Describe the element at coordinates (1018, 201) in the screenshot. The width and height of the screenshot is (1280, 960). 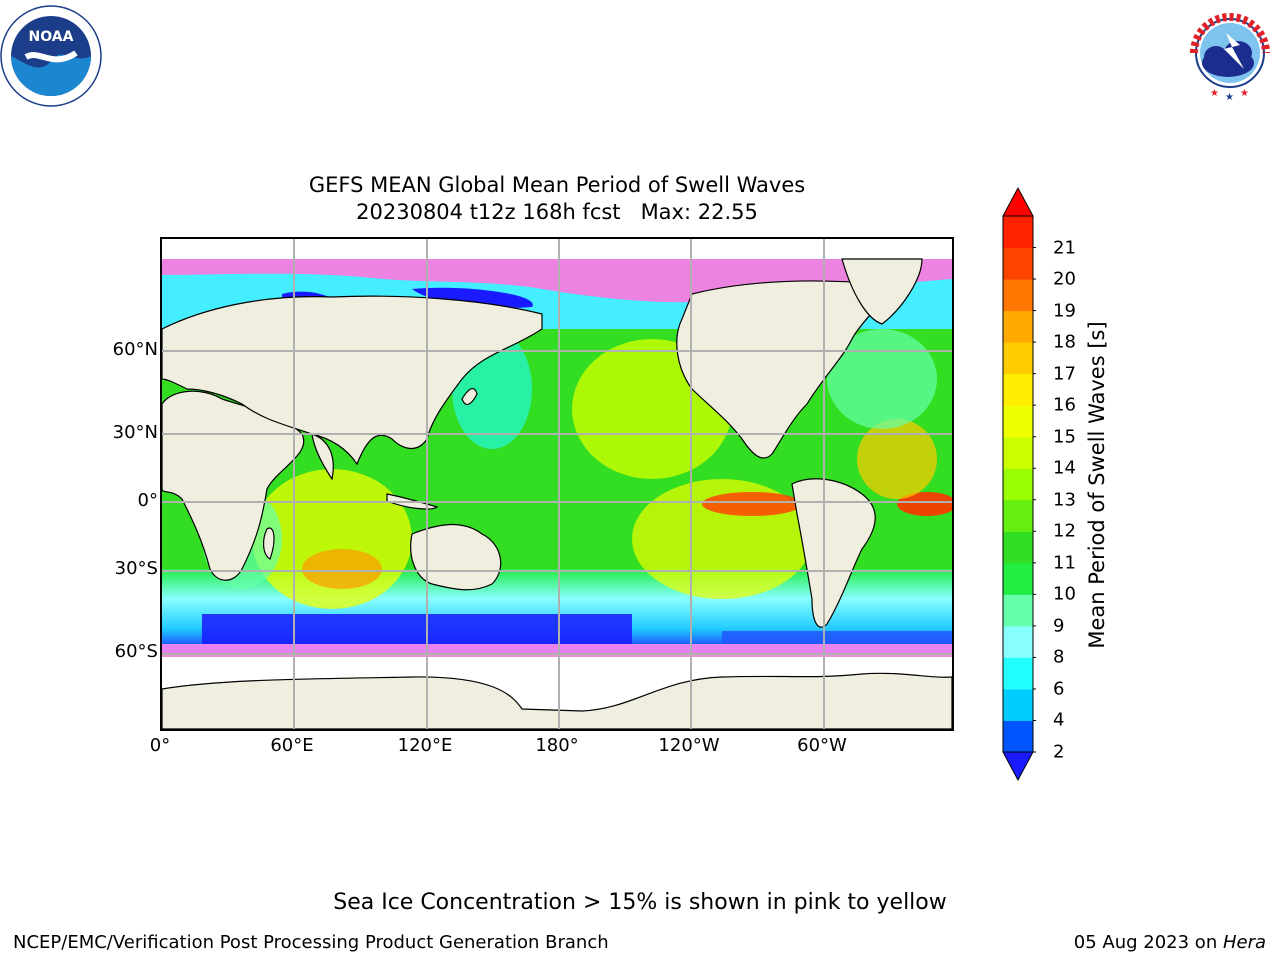
I see `colorbar-over-arrow` at that location.